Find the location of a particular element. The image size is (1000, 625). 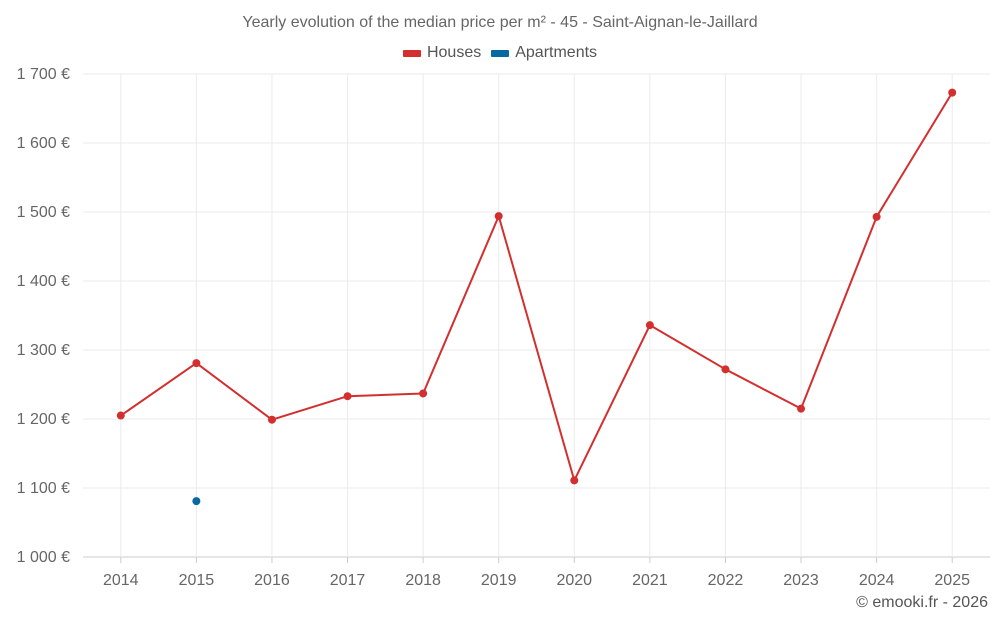

x-tick-label: 2014 is located at coordinates (121, 580).